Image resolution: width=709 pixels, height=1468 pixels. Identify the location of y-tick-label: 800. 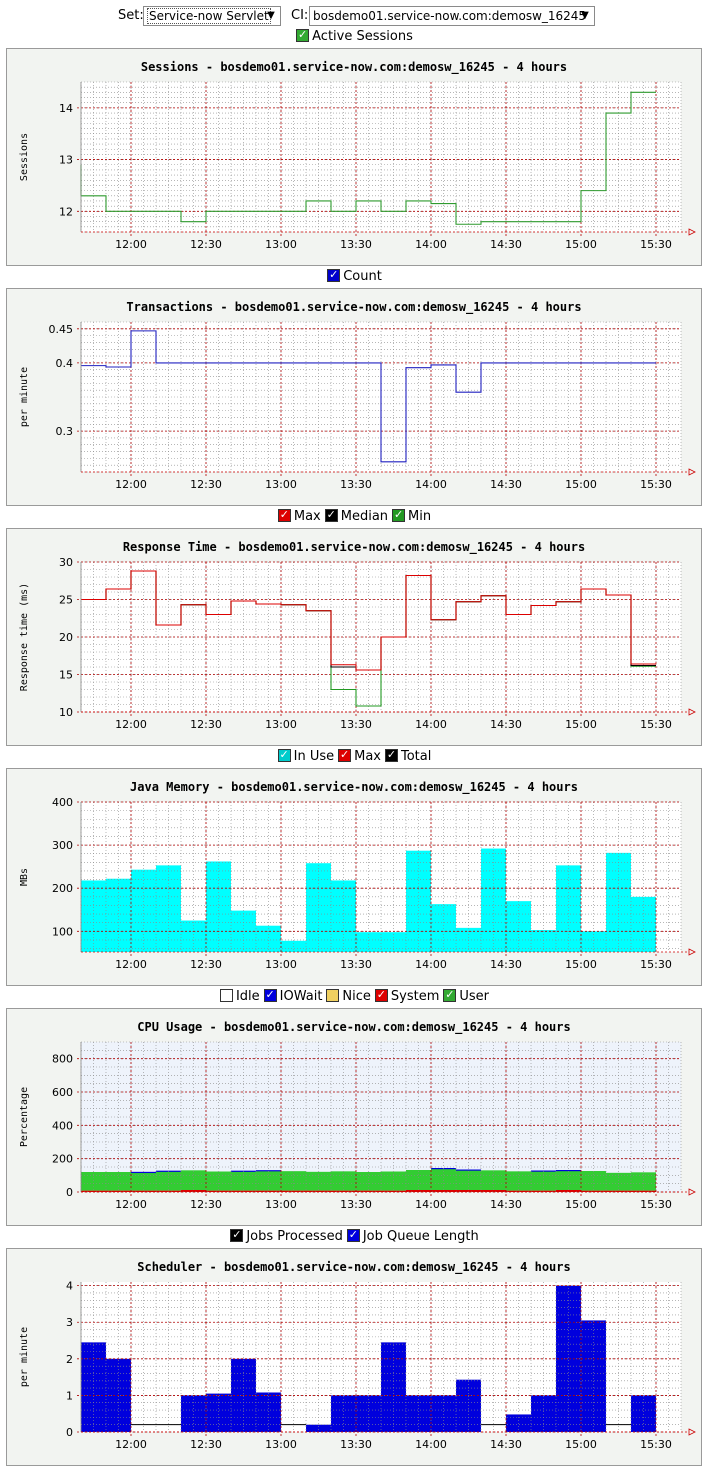
(62, 1059).